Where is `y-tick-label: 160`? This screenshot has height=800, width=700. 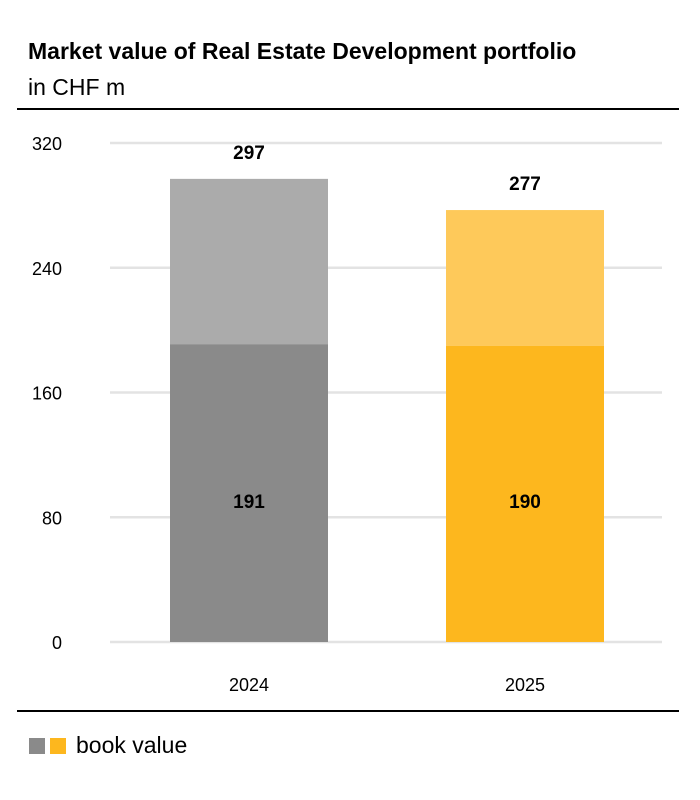 y-tick-label: 160 is located at coordinates (47, 394).